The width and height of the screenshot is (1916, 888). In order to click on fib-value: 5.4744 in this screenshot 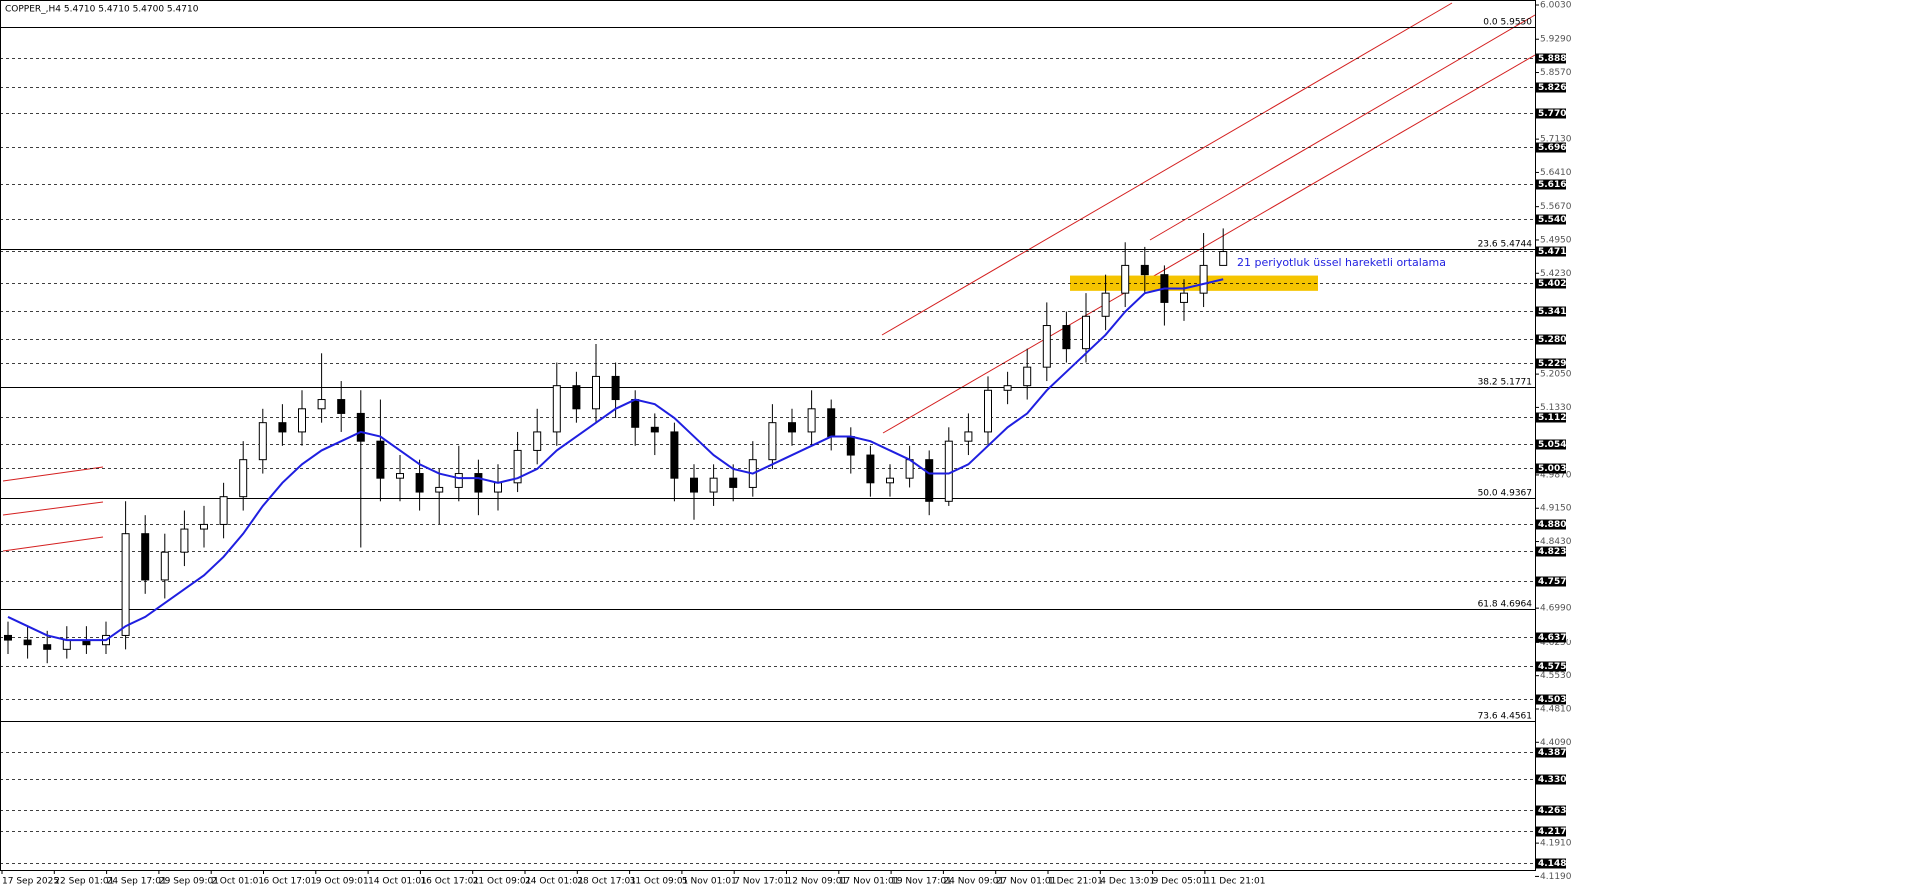, I will do `click(1517, 244)`.